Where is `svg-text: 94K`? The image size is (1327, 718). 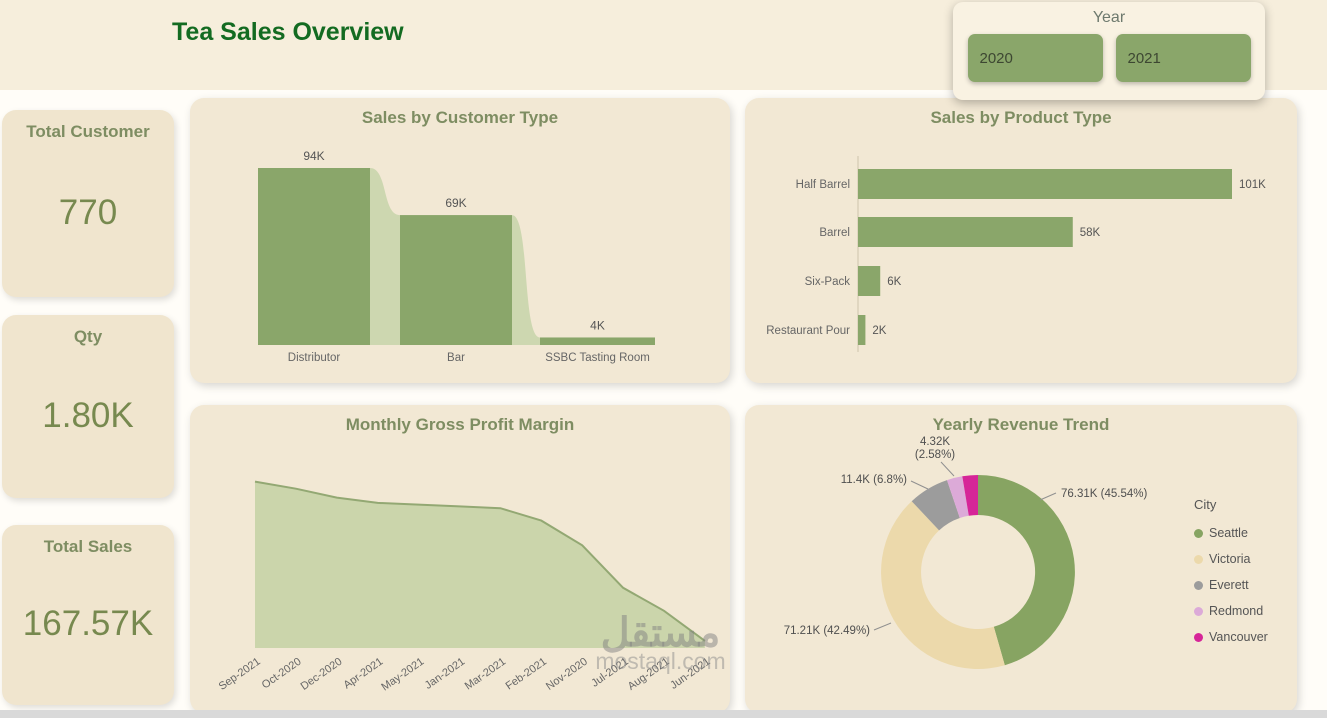 svg-text: 94K is located at coordinates (313, 156).